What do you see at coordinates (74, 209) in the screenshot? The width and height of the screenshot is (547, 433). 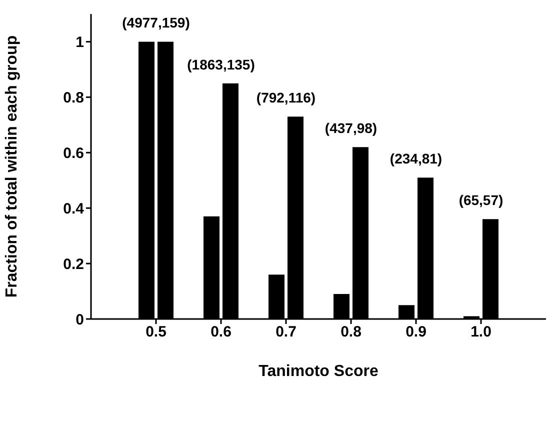 I see `y-tick-label: 0.4` at bounding box center [74, 209].